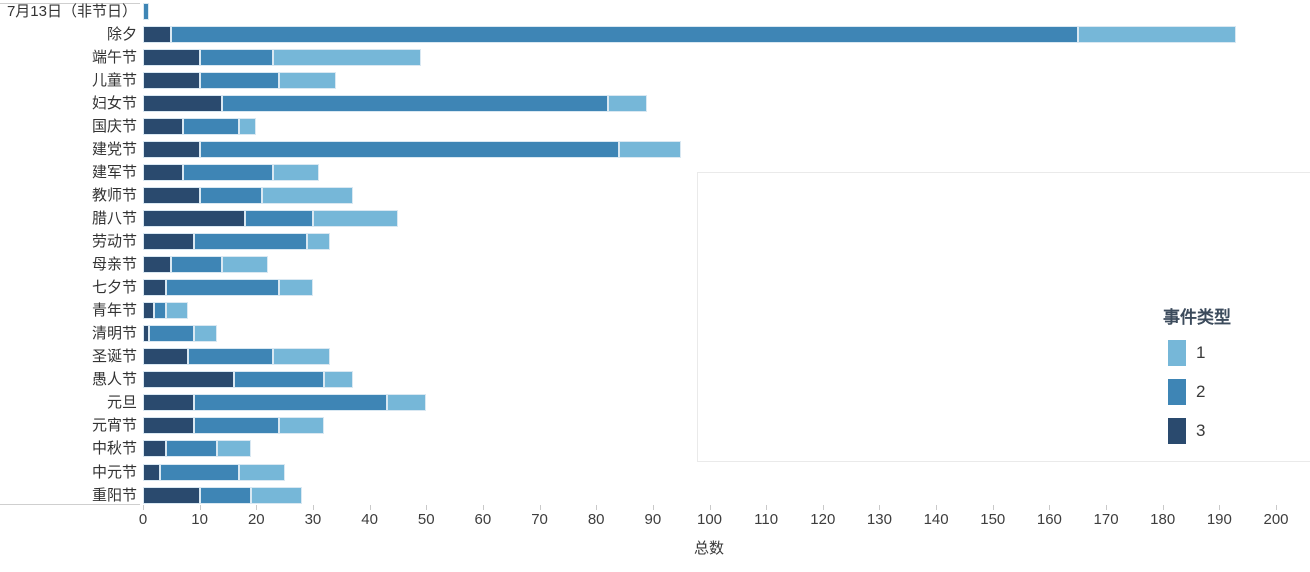 The width and height of the screenshot is (1310, 572). What do you see at coordinates (1219, 519) in the screenshot?
I see `x-axis-tick-label: 190` at bounding box center [1219, 519].